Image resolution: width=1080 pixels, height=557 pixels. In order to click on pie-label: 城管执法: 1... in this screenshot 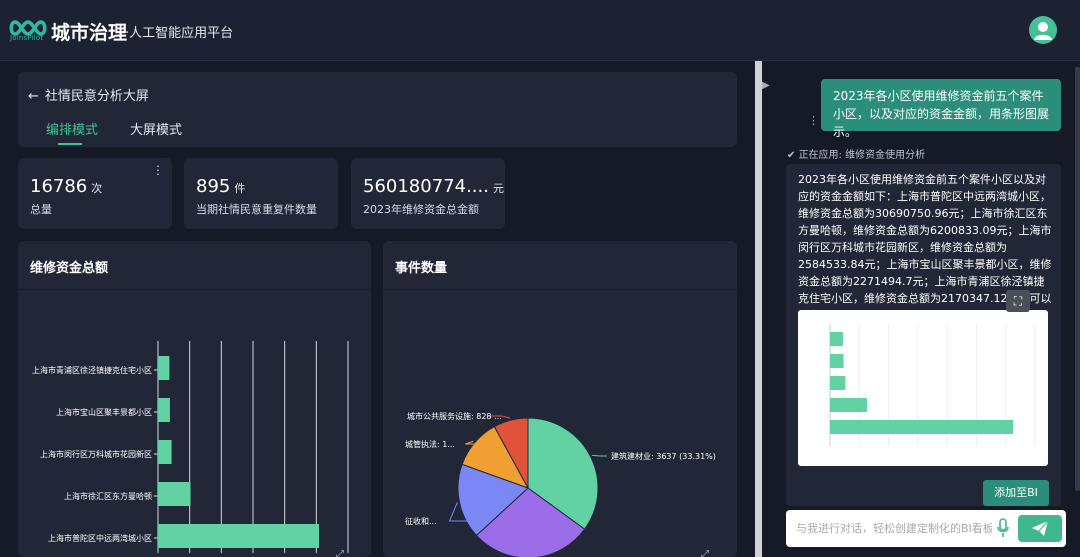, I will do `click(430, 444)`.